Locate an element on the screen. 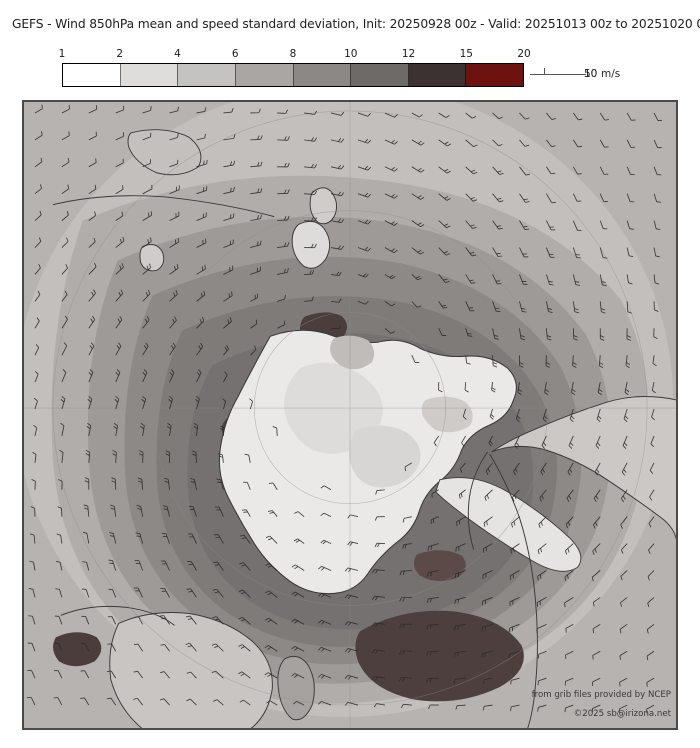 The height and width of the screenshot is (748, 700). new-zealand-north-island is located at coordinates (323, 206).